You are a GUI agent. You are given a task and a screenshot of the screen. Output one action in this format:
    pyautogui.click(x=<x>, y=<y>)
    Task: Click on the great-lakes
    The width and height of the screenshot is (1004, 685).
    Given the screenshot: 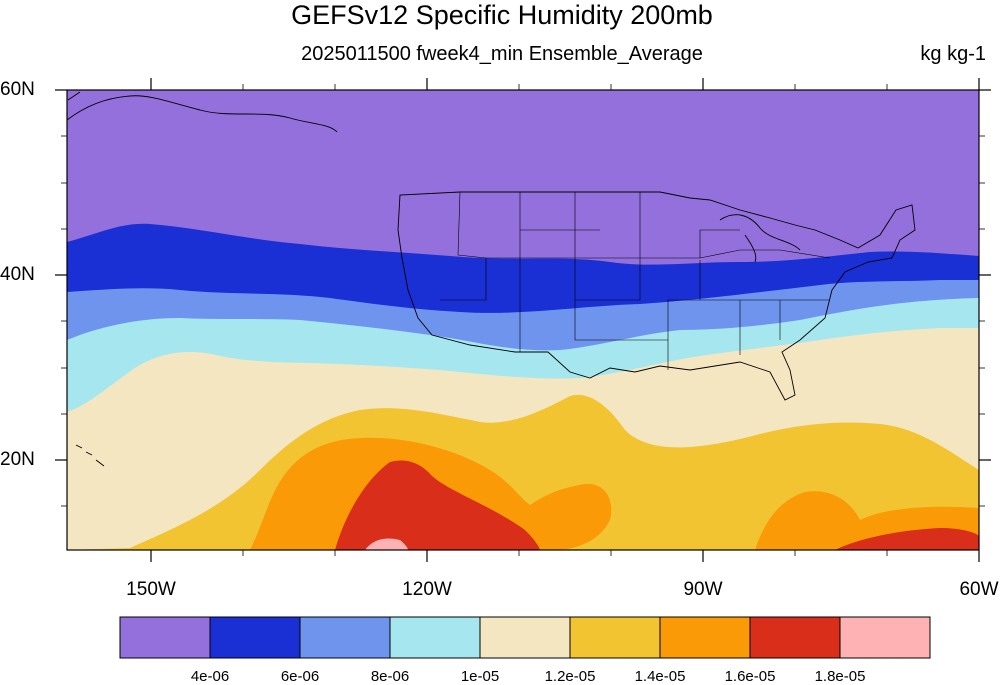 What is the action you would take?
    pyautogui.click(x=760, y=238)
    